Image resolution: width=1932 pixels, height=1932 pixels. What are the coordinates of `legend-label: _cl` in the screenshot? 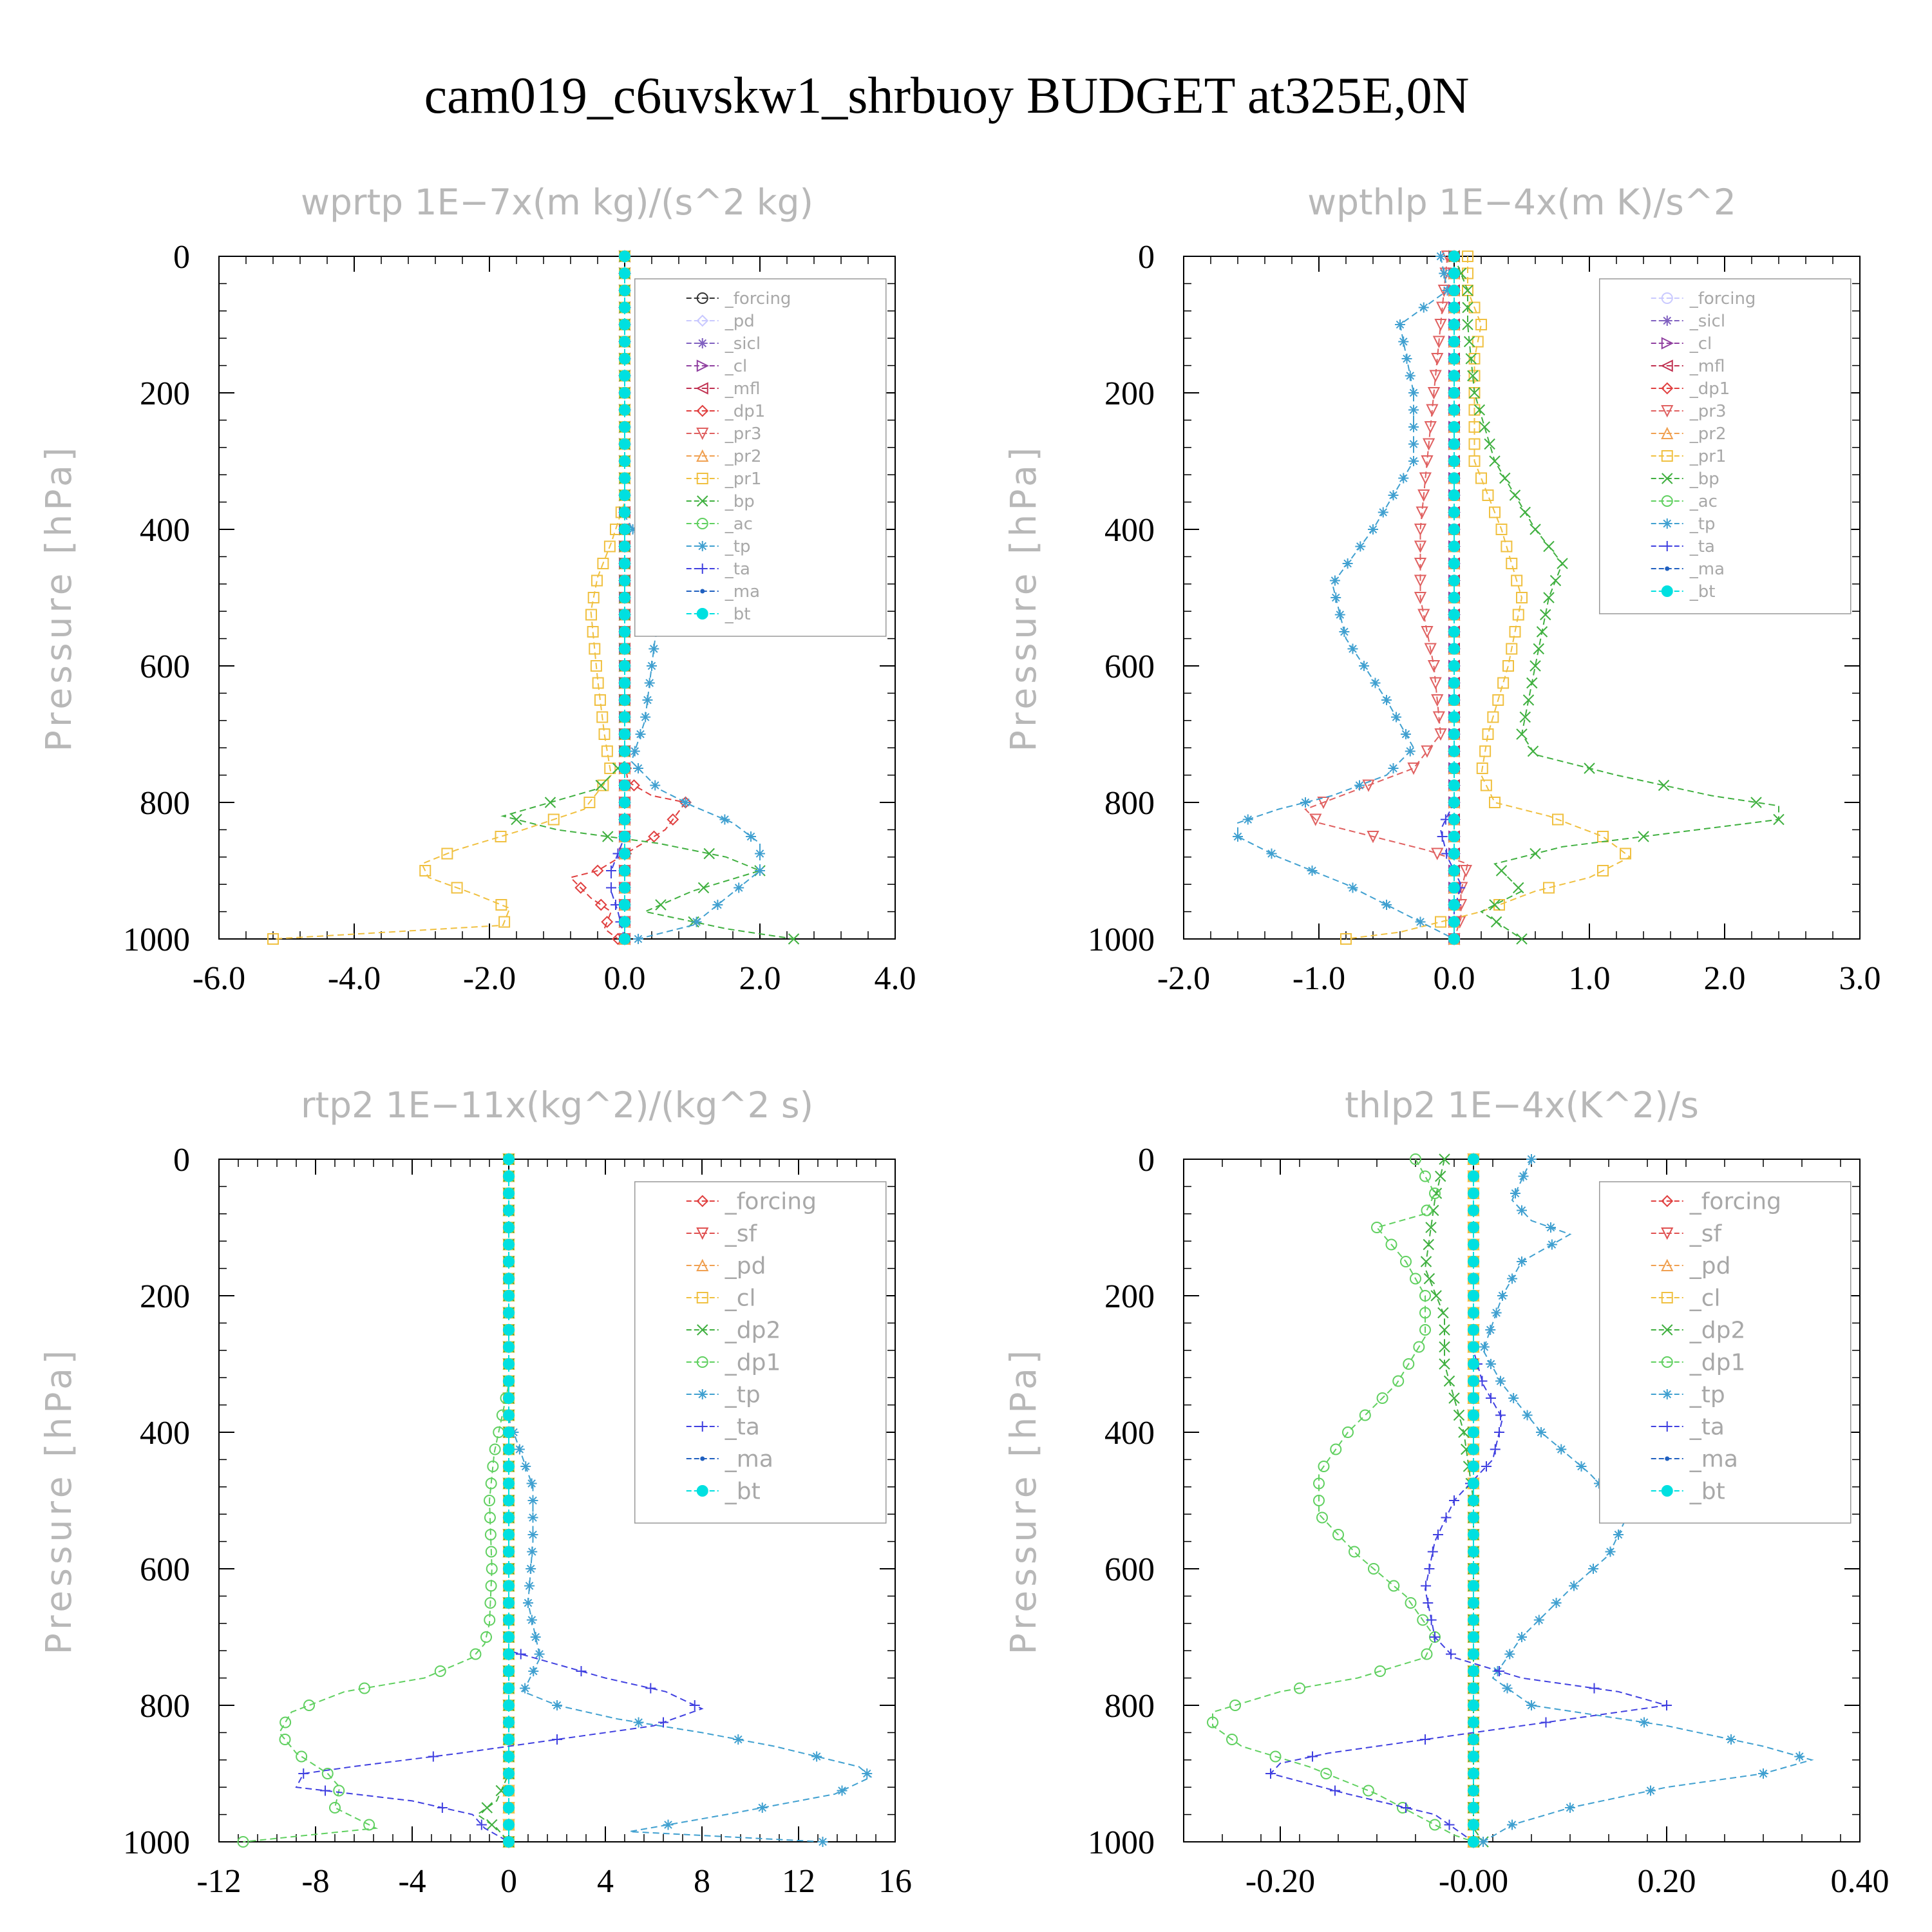 It's located at (740, 1298).